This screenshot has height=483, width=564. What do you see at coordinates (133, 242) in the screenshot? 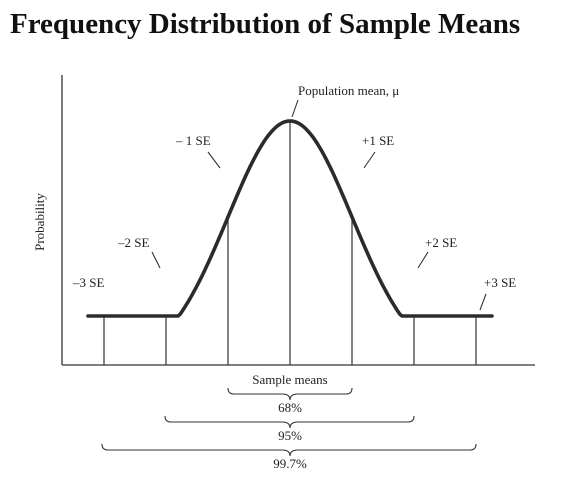
I see `label-minus2-se: –2 SE` at bounding box center [133, 242].